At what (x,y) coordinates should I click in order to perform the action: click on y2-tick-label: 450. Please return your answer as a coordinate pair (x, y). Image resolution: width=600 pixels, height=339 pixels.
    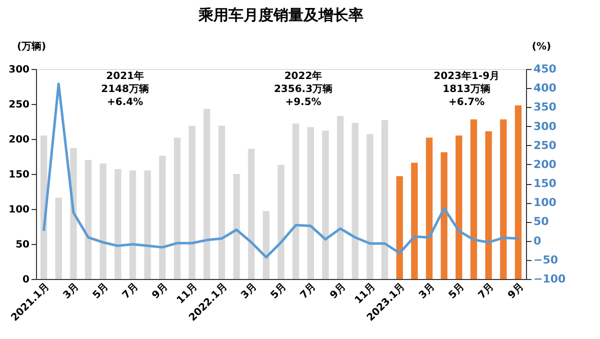
    Looking at the image, I should click on (545, 69).